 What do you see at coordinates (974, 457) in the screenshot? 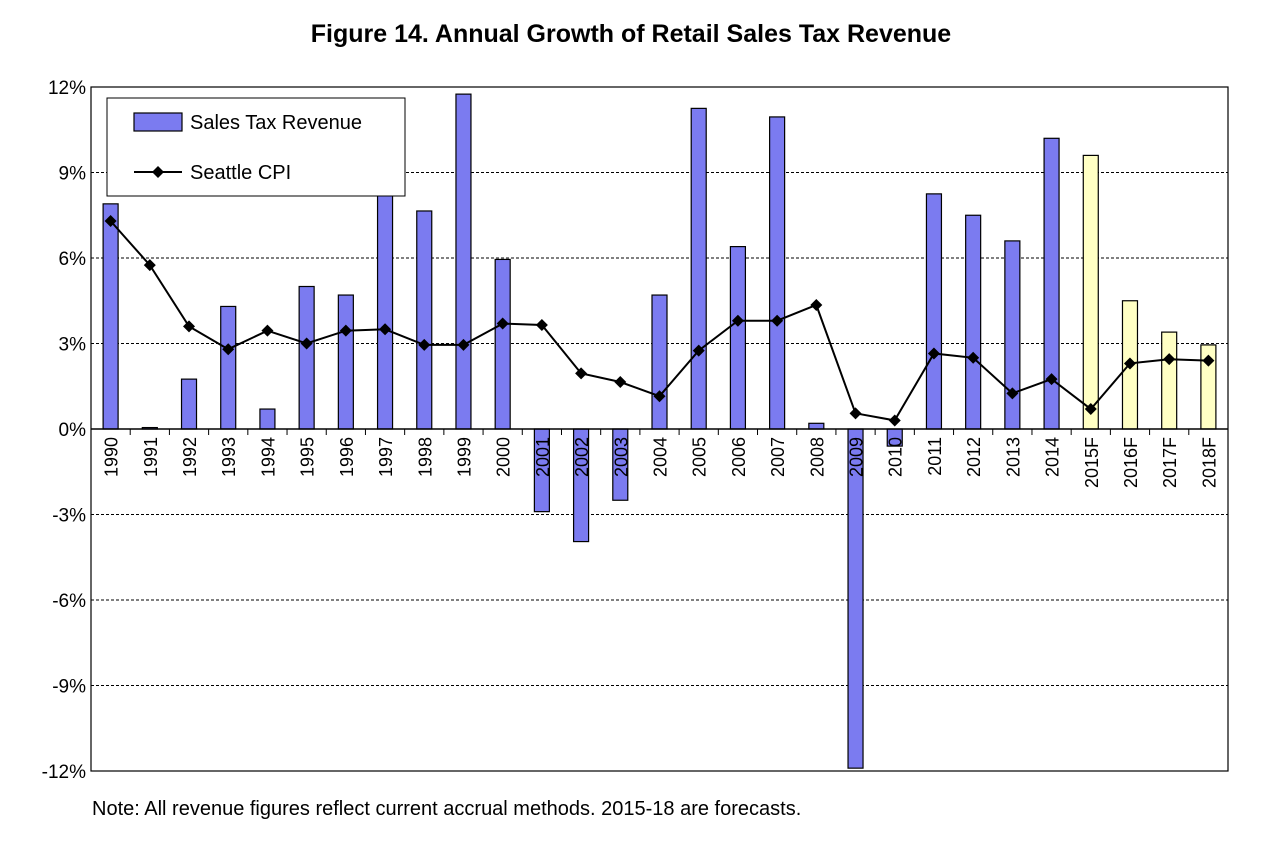
I see `x-tick-label: 2012` at bounding box center [974, 457].